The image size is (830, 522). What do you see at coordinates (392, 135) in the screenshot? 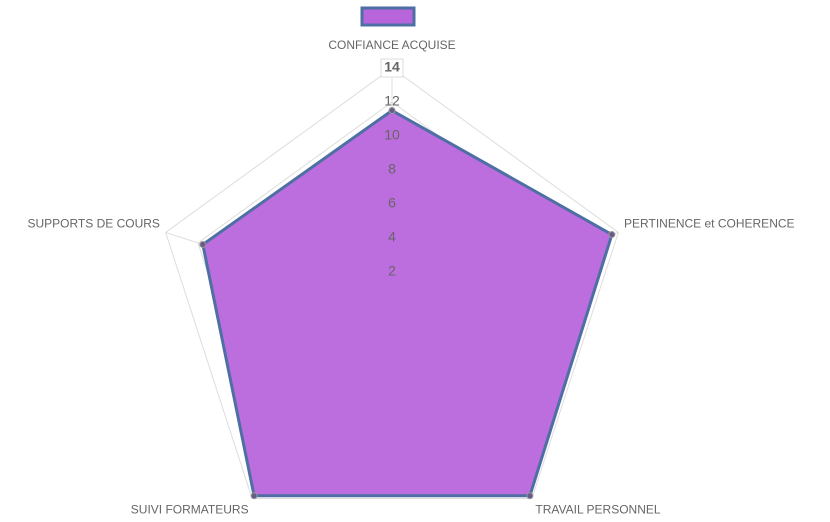
I see `r-tick-label: 10` at bounding box center [392, 135].